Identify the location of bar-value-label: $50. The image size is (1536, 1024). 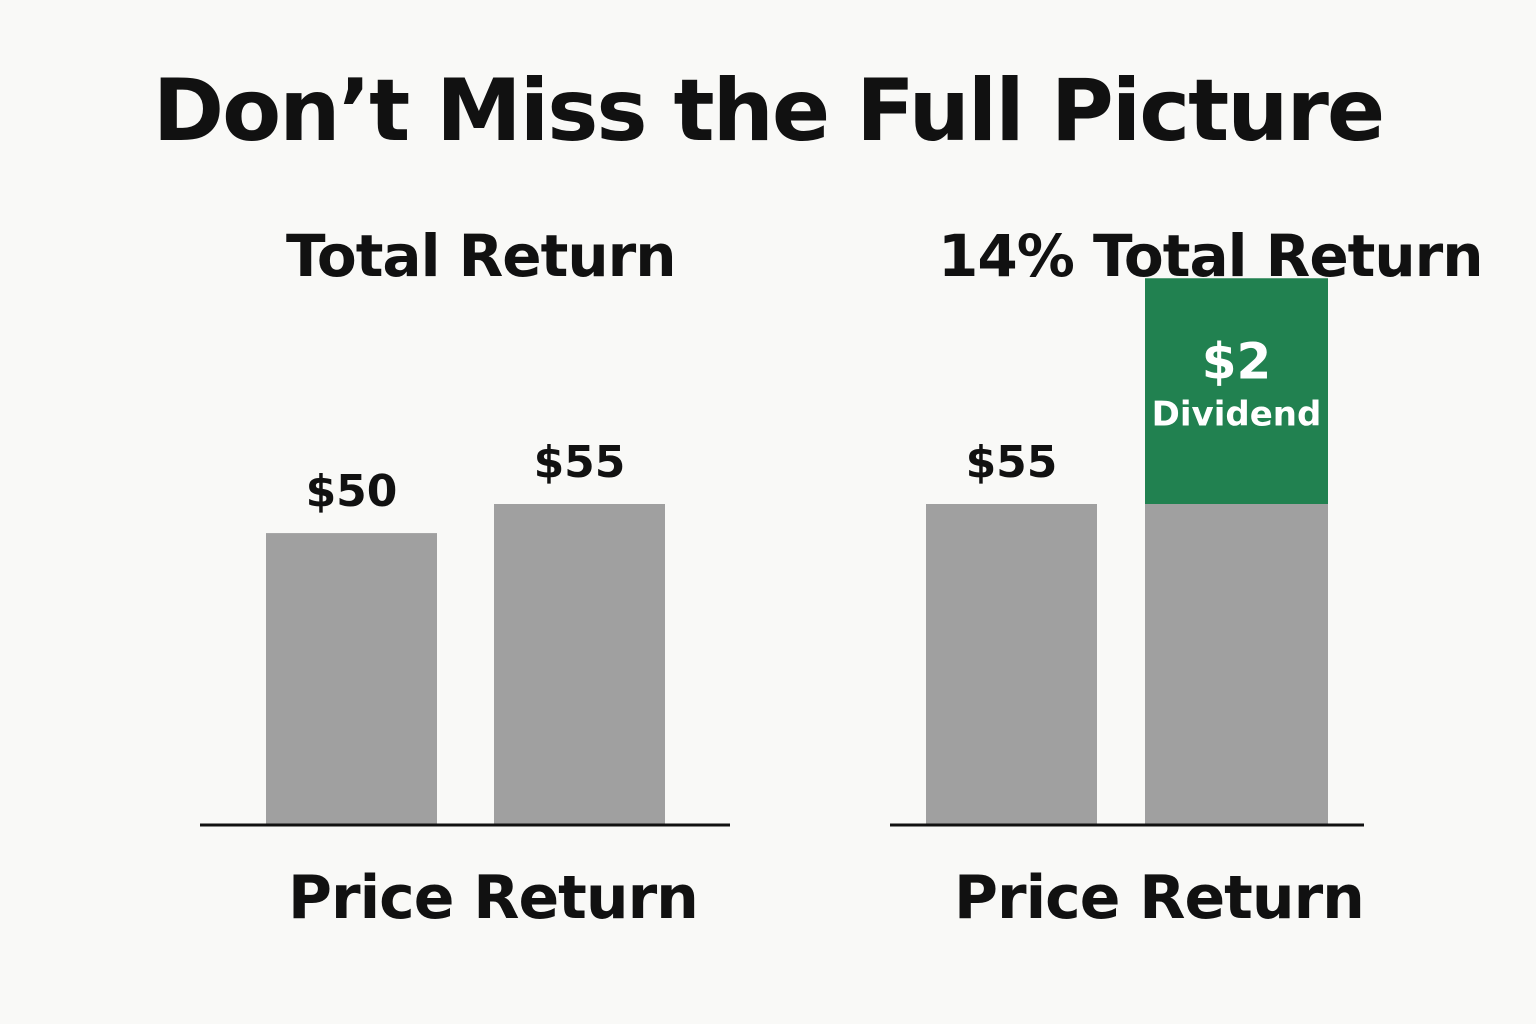
(352, 491).